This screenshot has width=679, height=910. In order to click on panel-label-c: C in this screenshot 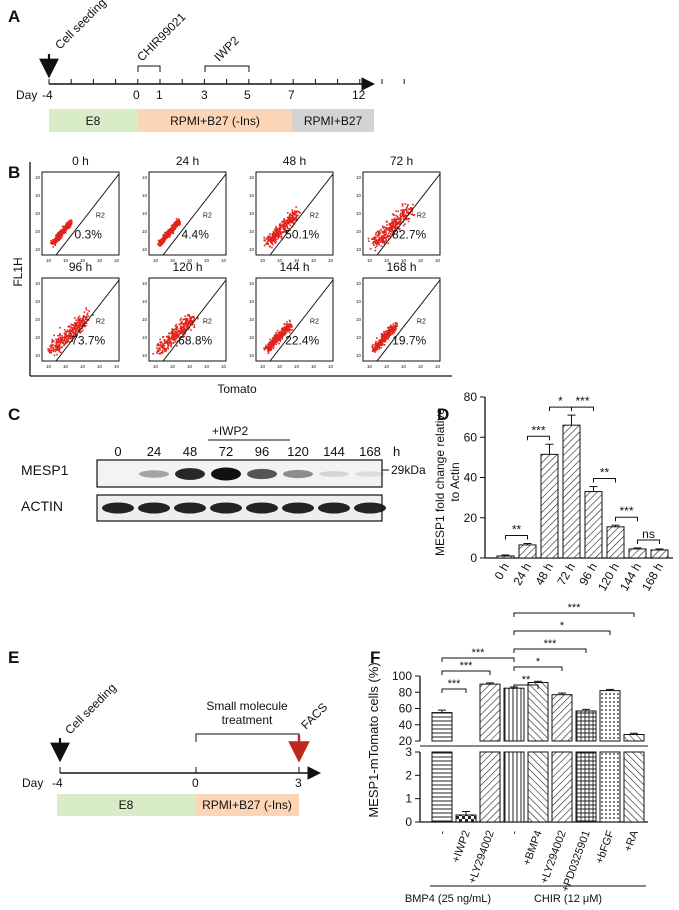, I will do `click(14, 414)`.